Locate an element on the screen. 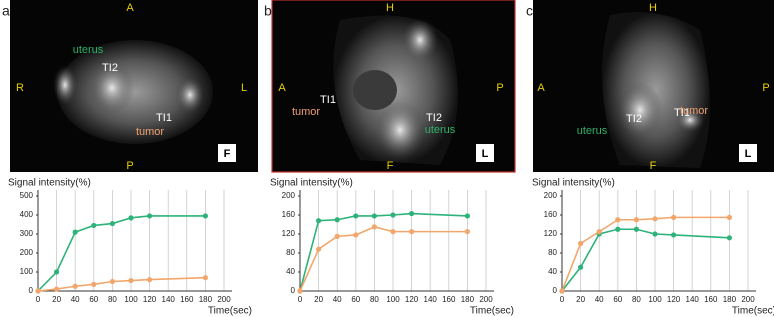 The image size is (774, 317). image-annotation: F is located at coordinates (227, 154).